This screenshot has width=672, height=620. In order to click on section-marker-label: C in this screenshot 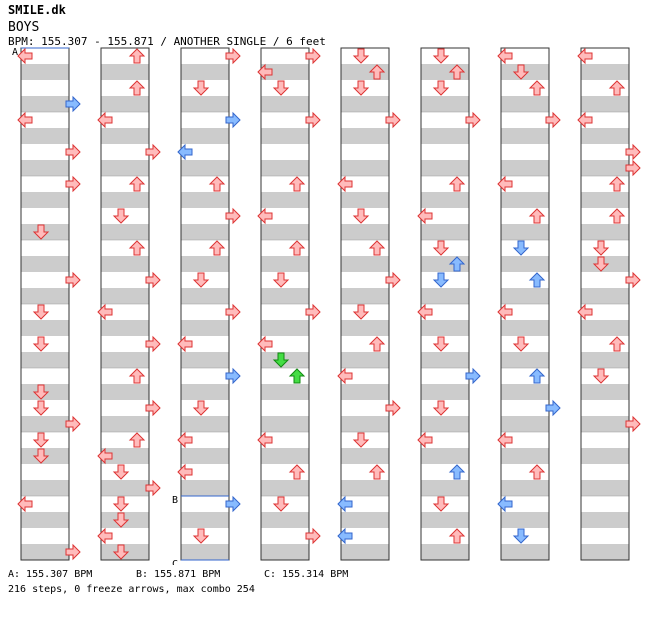, I will do `click(175, 562)`.